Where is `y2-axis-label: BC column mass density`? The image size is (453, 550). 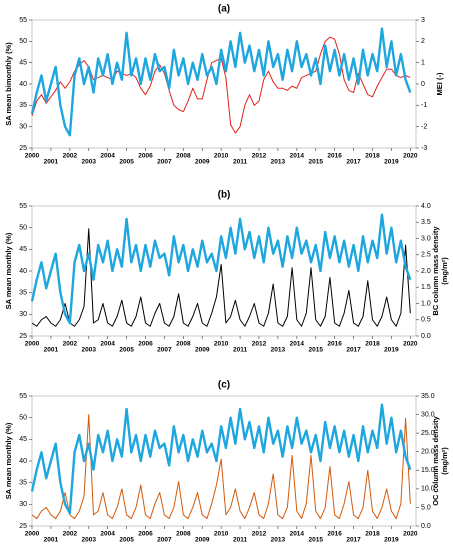
y2-axis-label: BC column mass density is located at coordinates (435, 271).